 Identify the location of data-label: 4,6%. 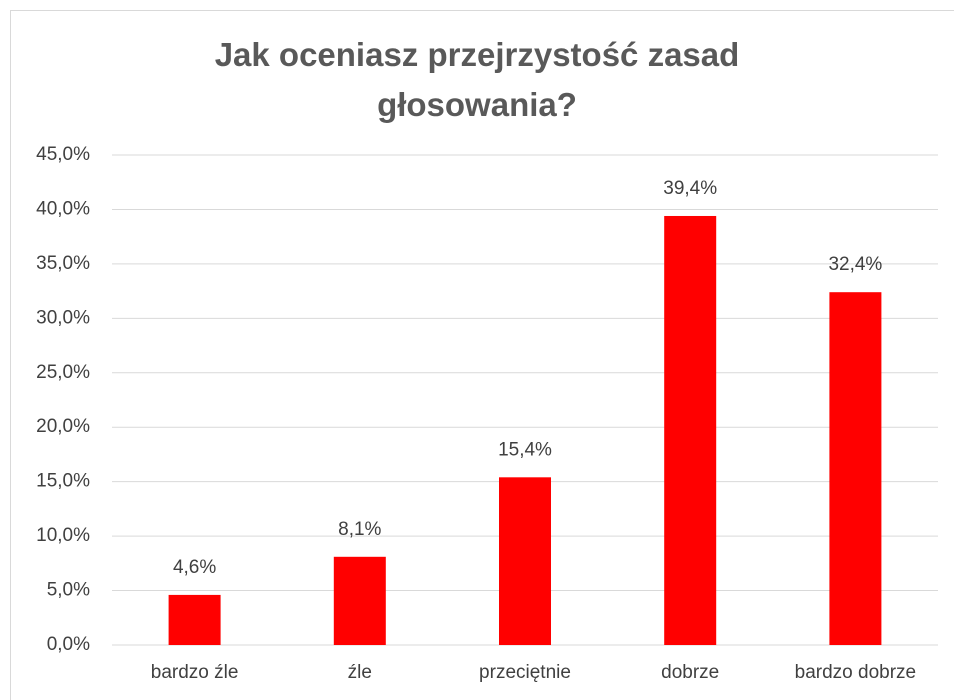
(194, 567).